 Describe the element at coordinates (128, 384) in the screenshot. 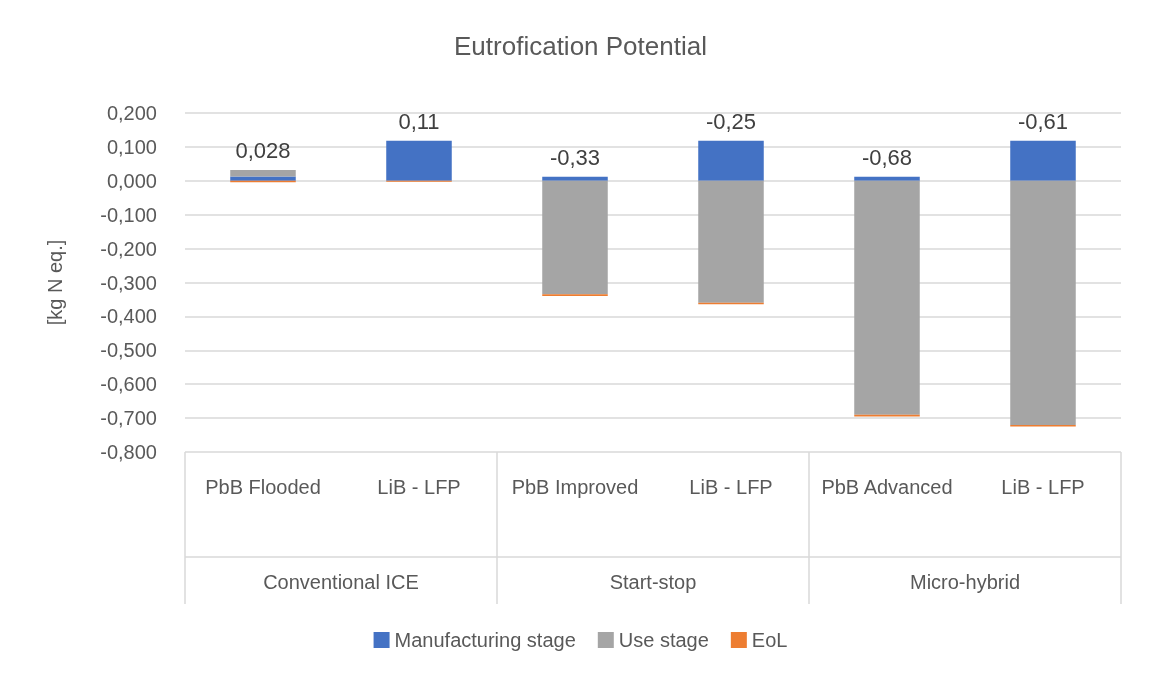

I see `y-tick-label: -0,600` at that location.